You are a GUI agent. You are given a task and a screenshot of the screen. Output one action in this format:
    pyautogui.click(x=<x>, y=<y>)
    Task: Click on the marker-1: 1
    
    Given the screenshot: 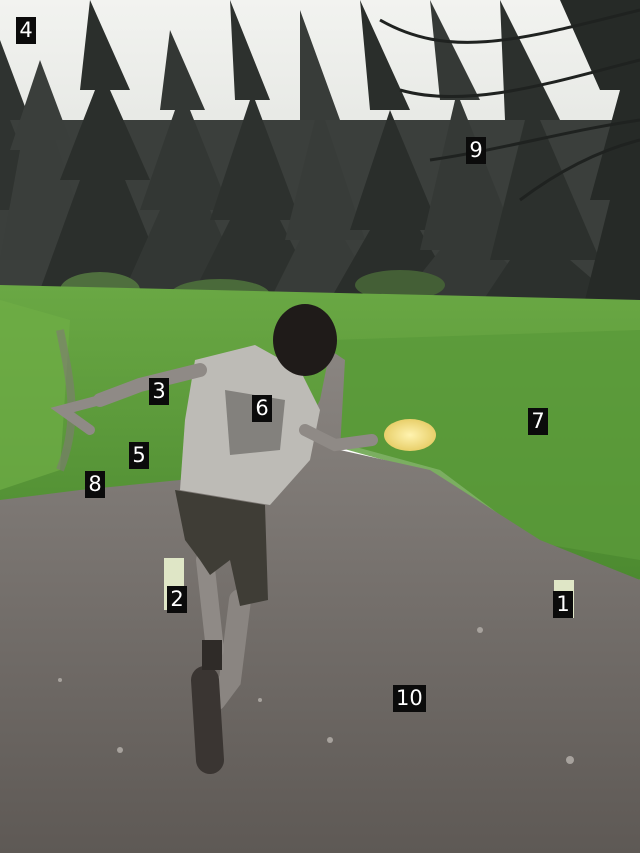 What is the action you would take?
    pyautogui.click(x=563, y=604)
    